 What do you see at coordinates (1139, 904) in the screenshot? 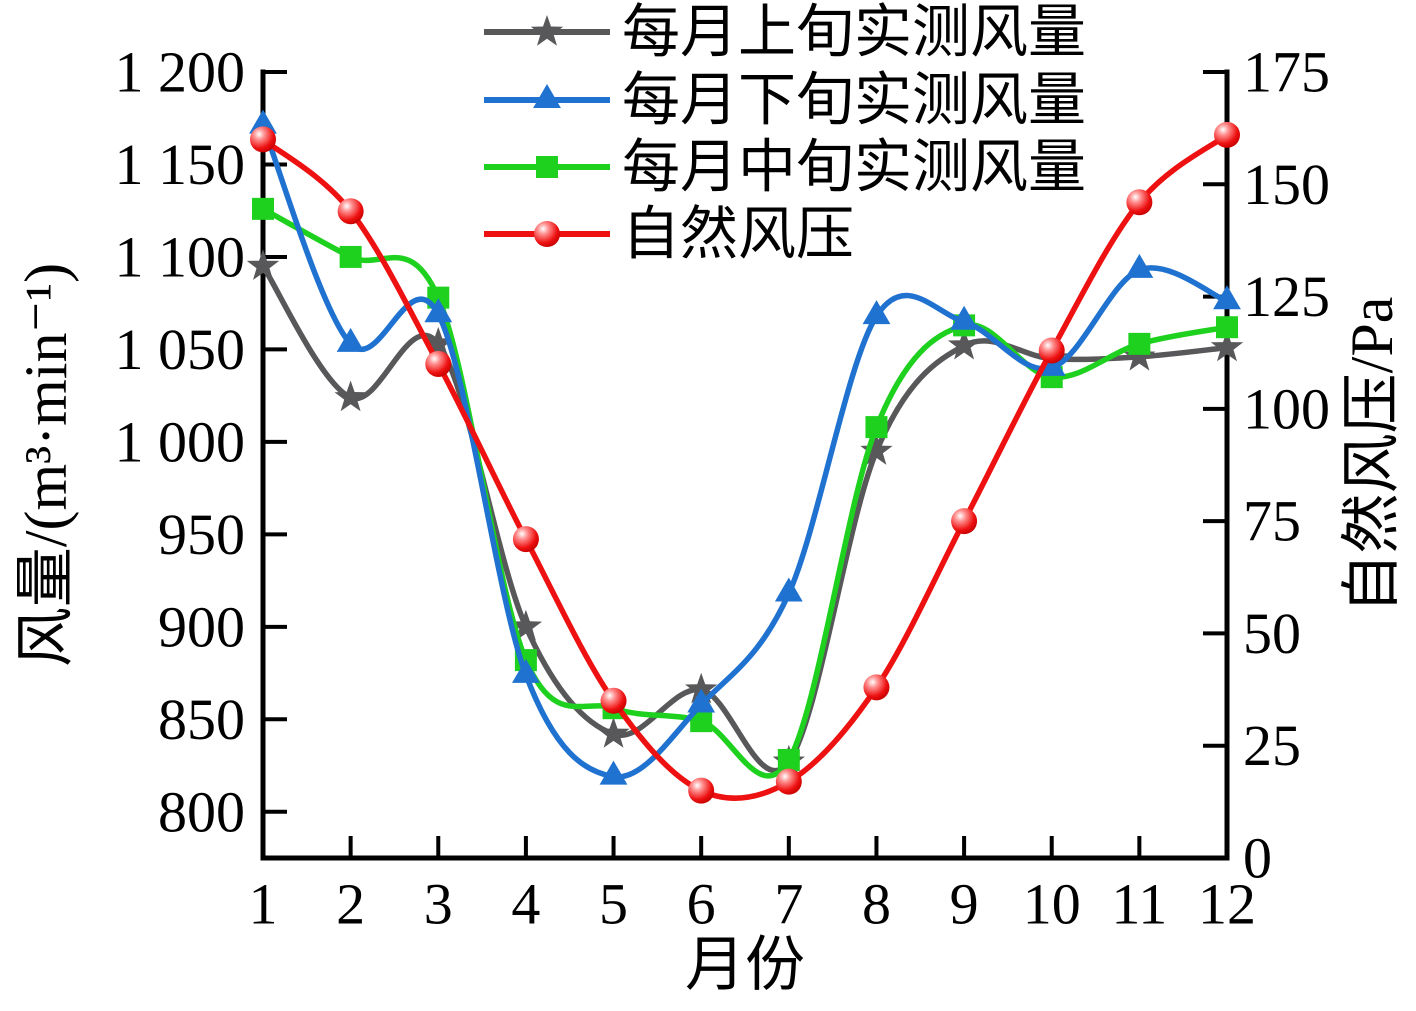
I see `x-tick-label-11: 11` at bounding box center [1139, 904].